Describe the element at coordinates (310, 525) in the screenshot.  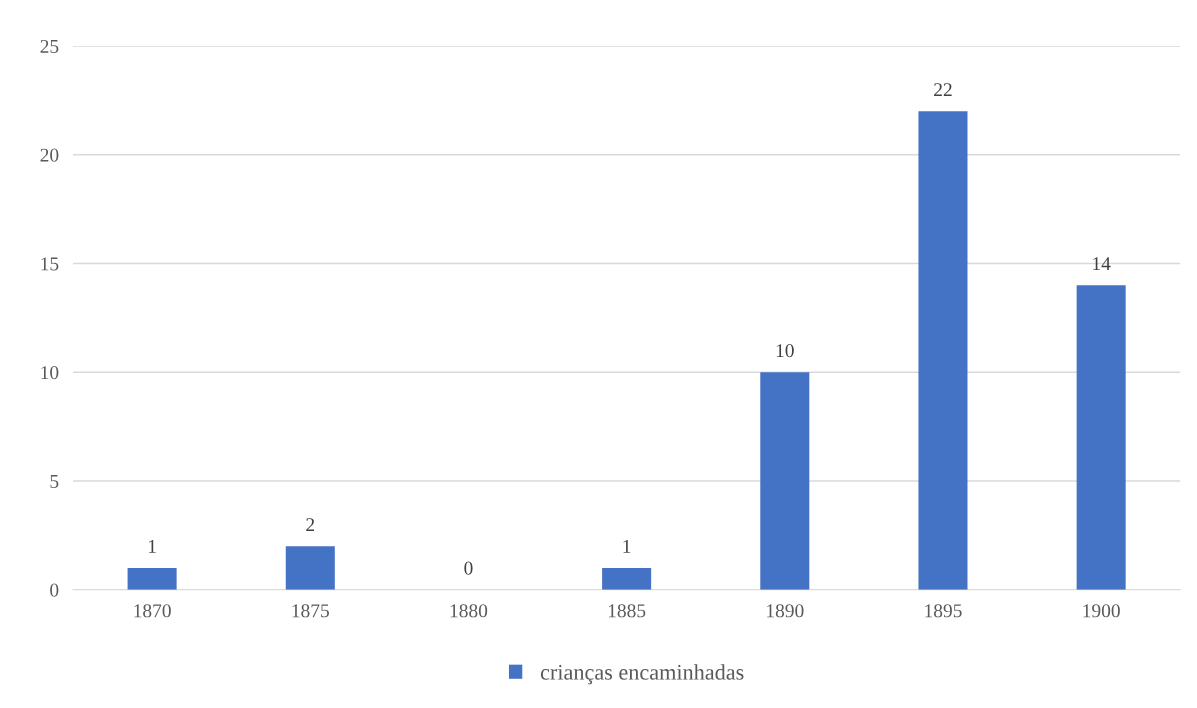
I see `data-label: 2` at that location.